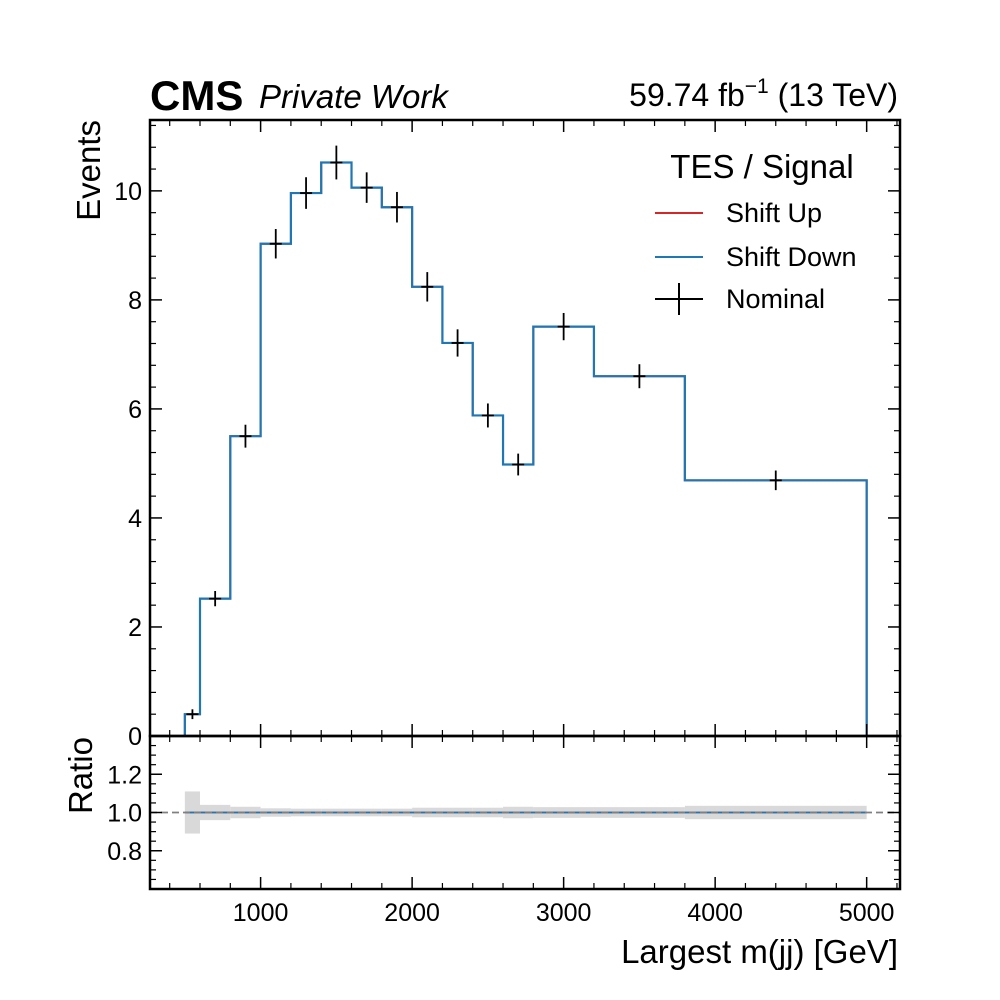 The image size is (1000, 1000). Describe the element at coordinates (135, 628) in the screenshot. I see `y-tick-label: 2` at that location.